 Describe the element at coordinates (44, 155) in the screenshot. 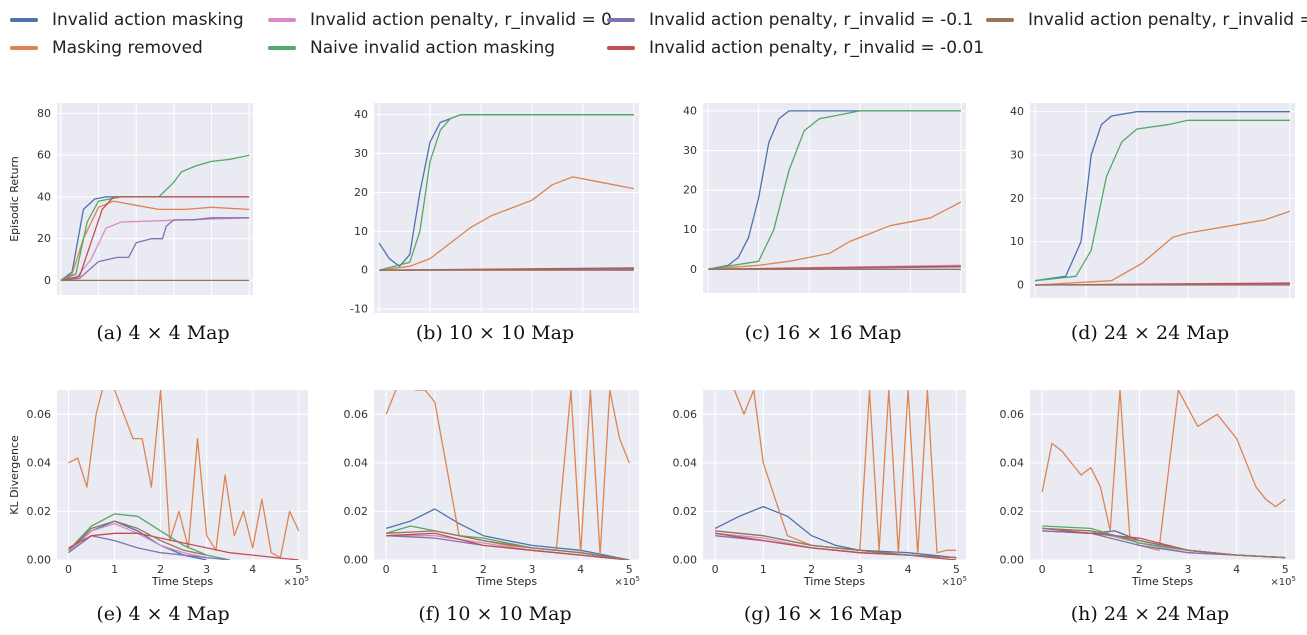

I see `y-tick-label: 60` at that location.